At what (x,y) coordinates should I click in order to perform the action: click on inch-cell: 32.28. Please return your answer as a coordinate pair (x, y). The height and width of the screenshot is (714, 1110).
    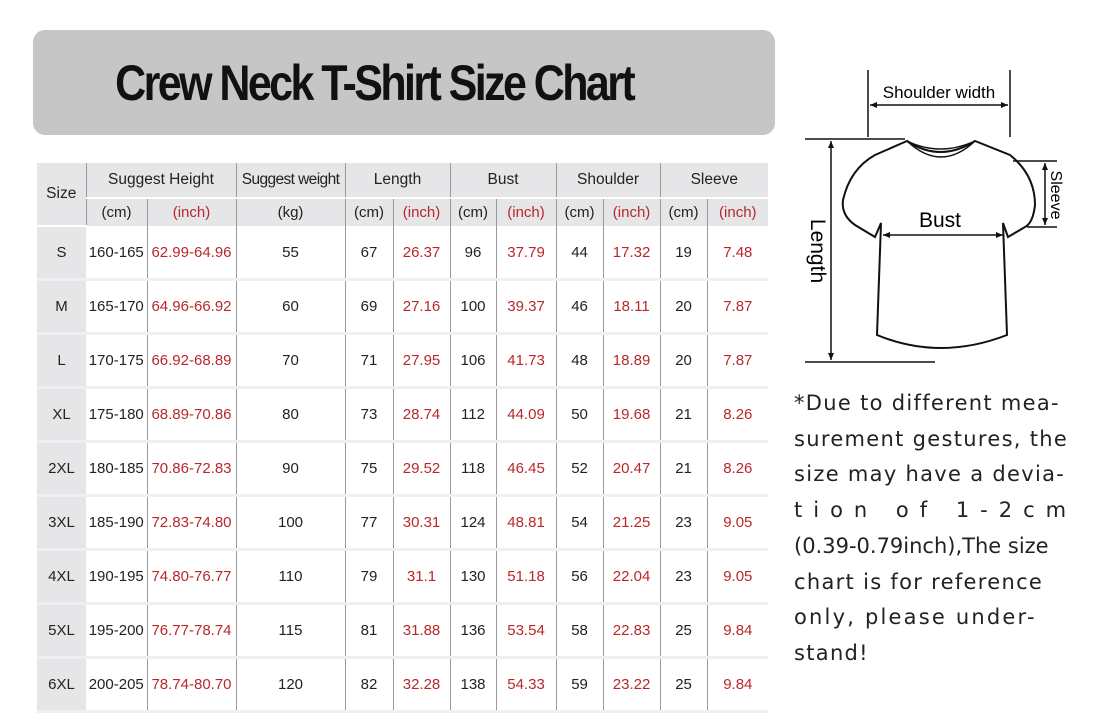
    Looking at the image, I should click on (421, 685).